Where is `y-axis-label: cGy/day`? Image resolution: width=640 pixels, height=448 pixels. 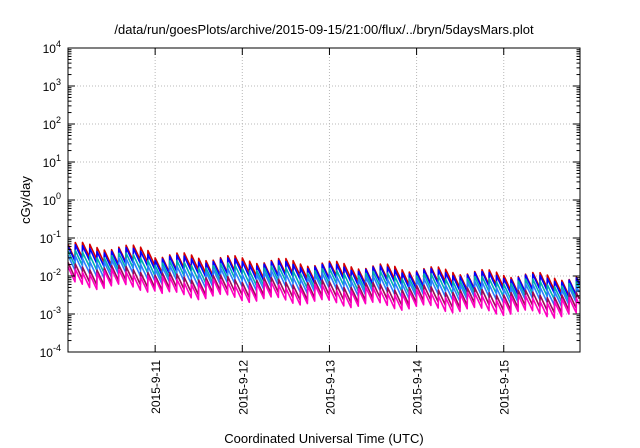 y-axis-label: cGy/day is located at coordinates (25, 200).